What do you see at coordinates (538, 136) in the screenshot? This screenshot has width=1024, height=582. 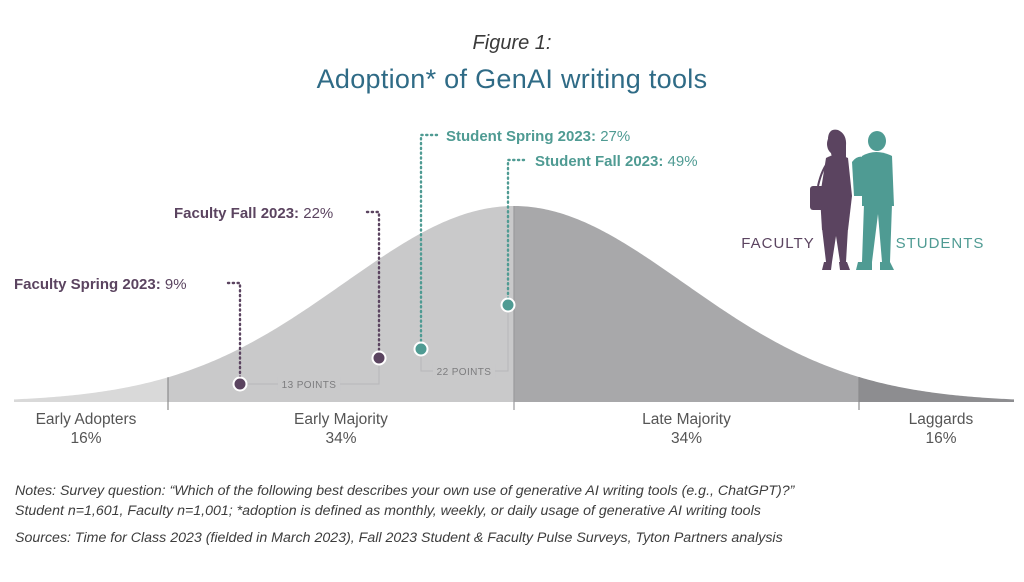 I see `marker-label: Student Spring 2023: 27%` at bounding box center [538, 136].